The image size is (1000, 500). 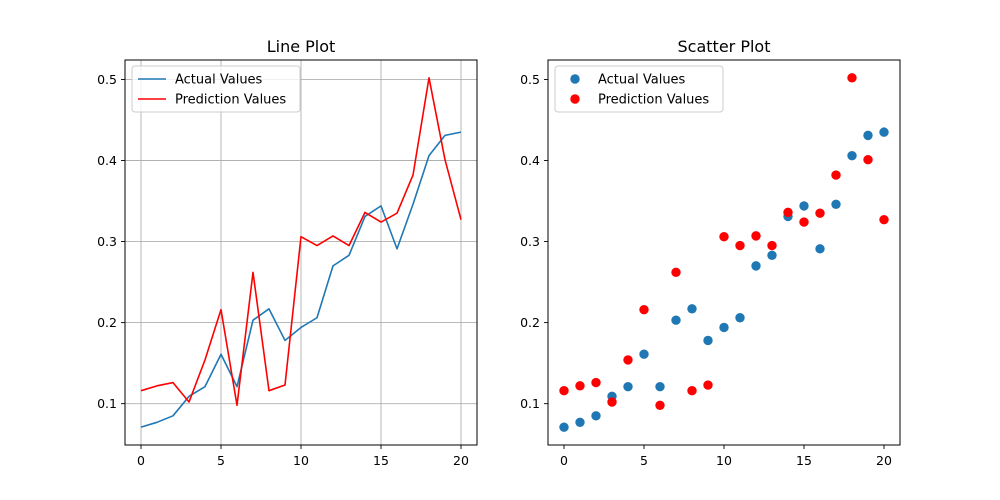 I want to click on legend-swatch-actual, so click(x=575, y=79).